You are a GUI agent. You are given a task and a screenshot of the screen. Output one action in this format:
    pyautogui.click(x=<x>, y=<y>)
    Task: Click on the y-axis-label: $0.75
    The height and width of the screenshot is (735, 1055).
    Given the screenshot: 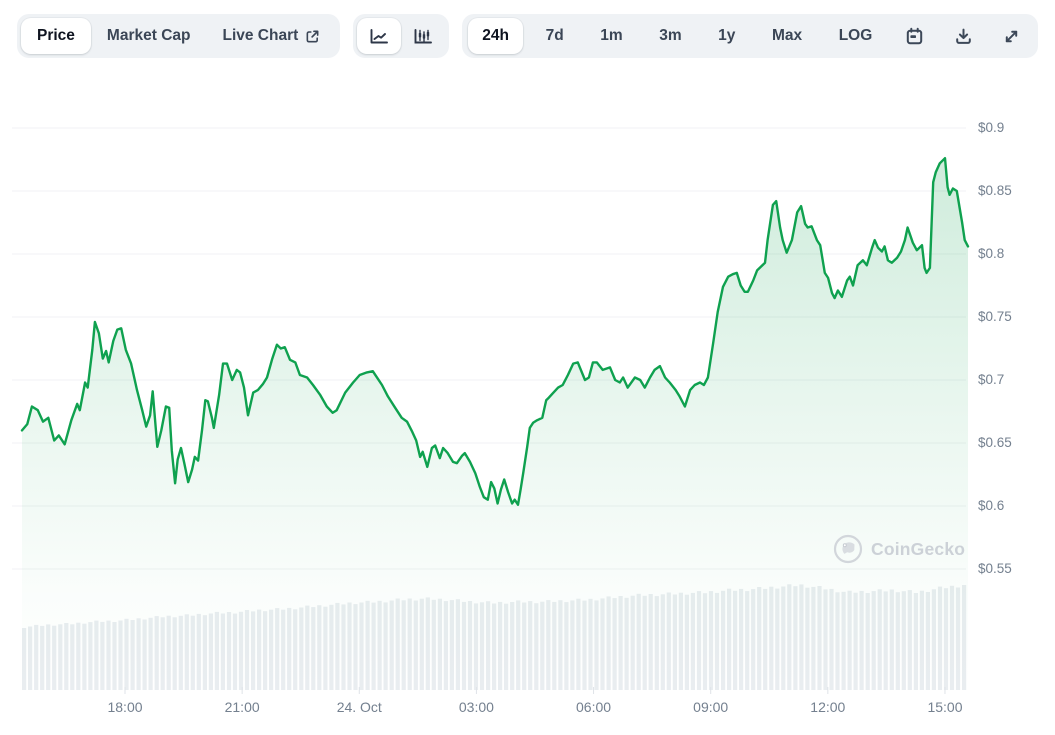 What is the action you would take?
    pyautogui.click(x=995, y=316)
    